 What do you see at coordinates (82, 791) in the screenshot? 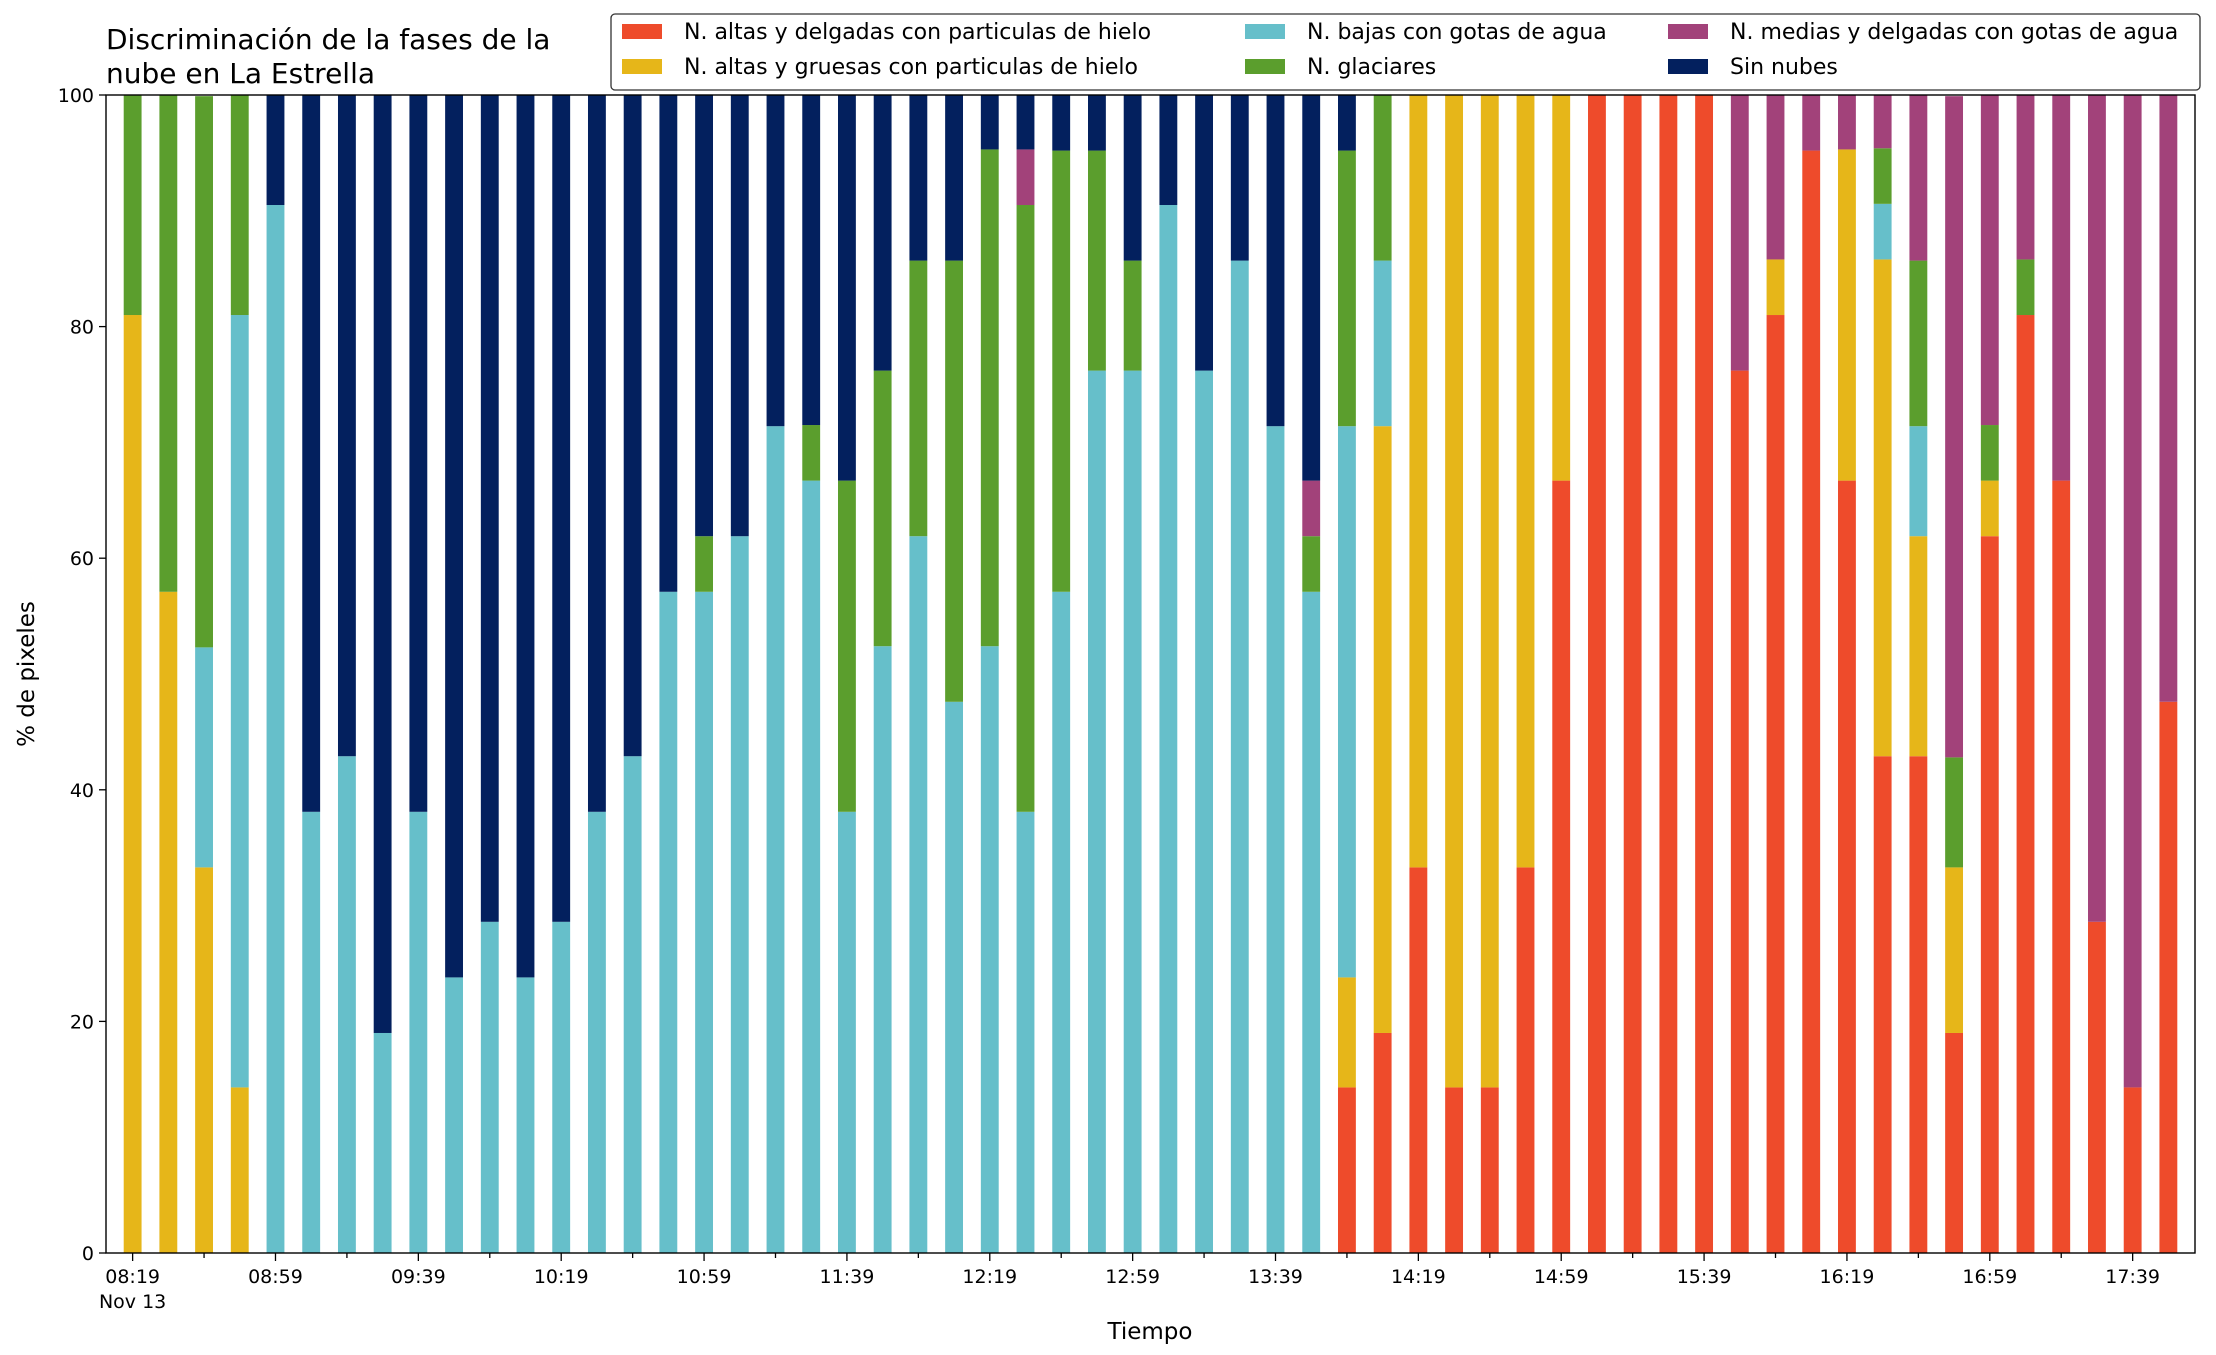
I see `y-tick-label: 40` at bounding box center [82, 791].